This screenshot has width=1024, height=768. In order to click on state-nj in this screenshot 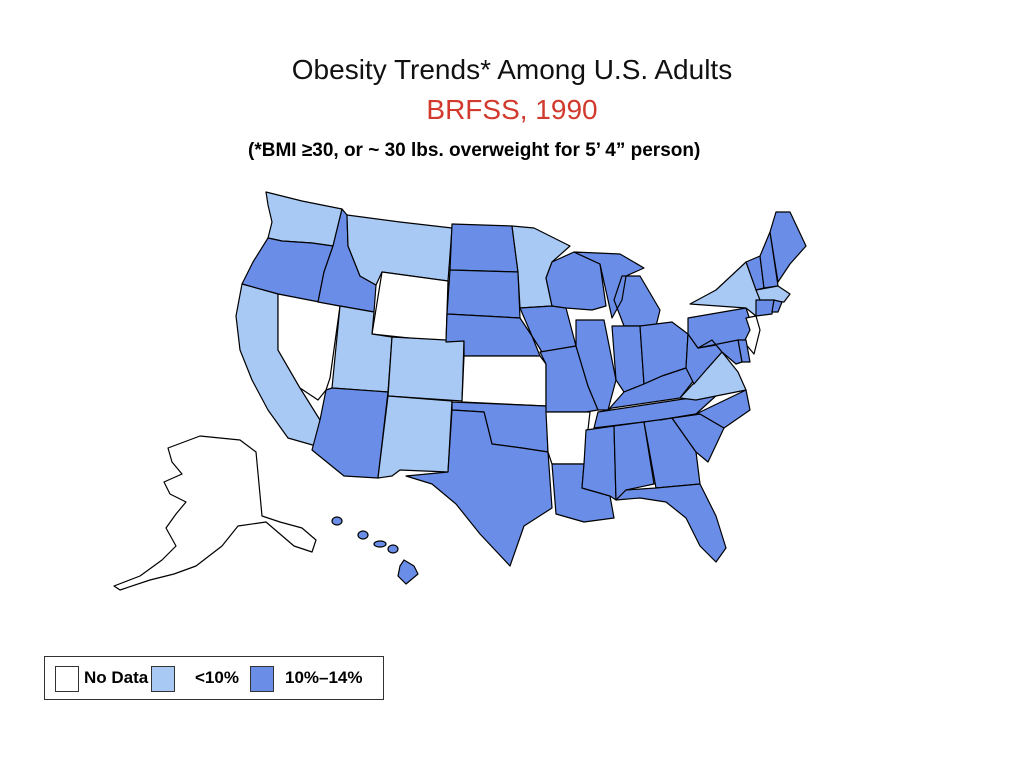, I will do `click(752, 335)`.